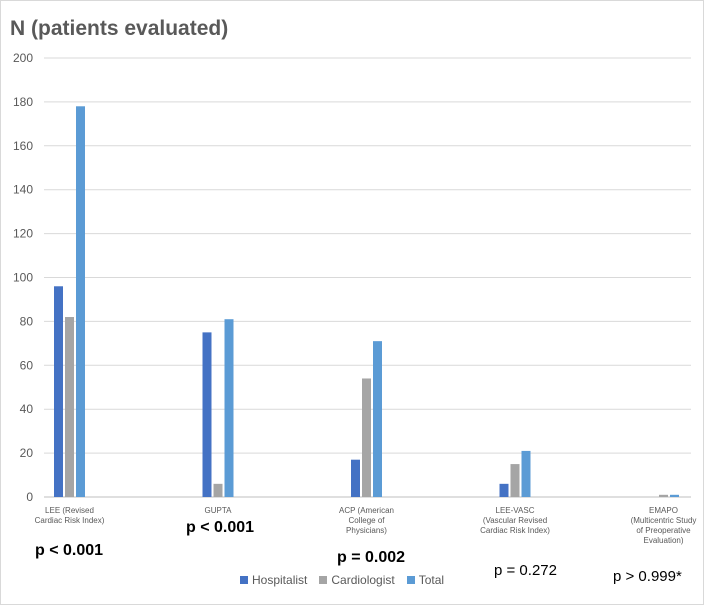 This screenshot has width=704, height=605. What do you see at coordinates (69, 515) in the screenshot?
I see `x-tick-label: LEE (Revised Cardiac Risk Index)` at bounding box center [69, 515].